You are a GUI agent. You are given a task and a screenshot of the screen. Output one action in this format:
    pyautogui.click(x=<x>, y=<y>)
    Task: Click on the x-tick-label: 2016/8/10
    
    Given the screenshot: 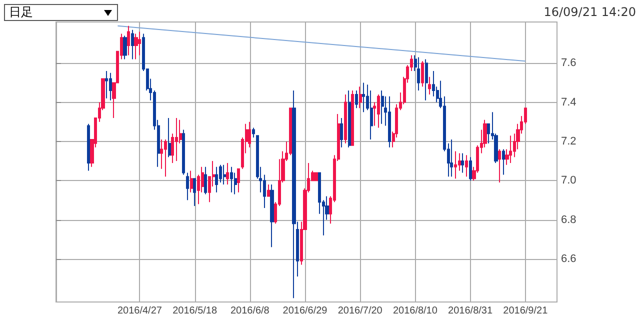 What is the action you would take?
    pyautogui.click(x=415, y=311)
    